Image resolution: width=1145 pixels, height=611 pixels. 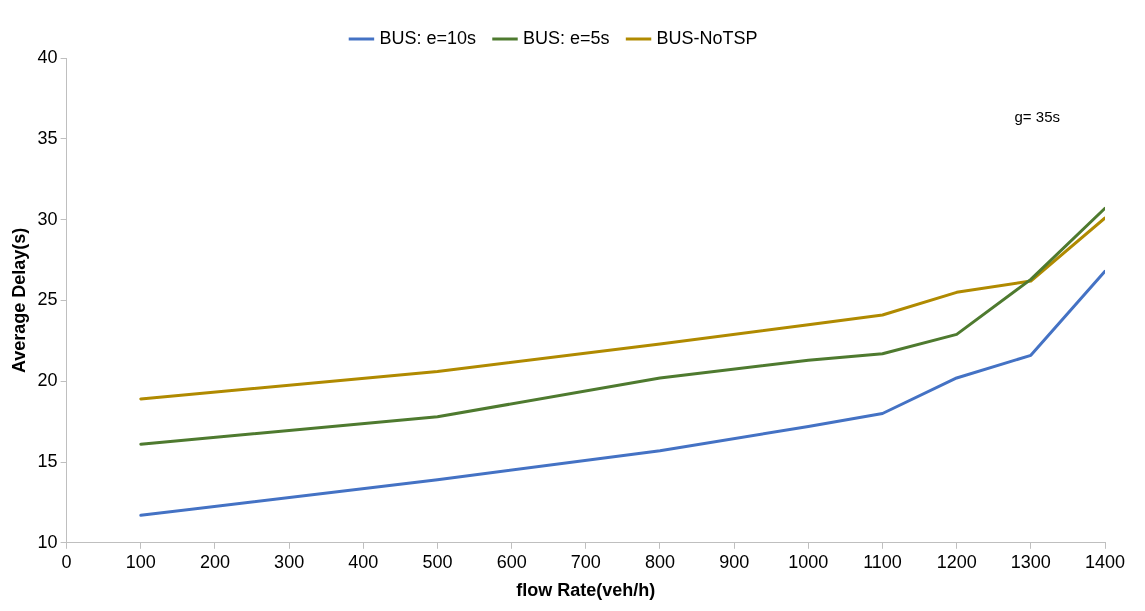 I want to click on x-tick-label: 800, so click(x=659, y=561).